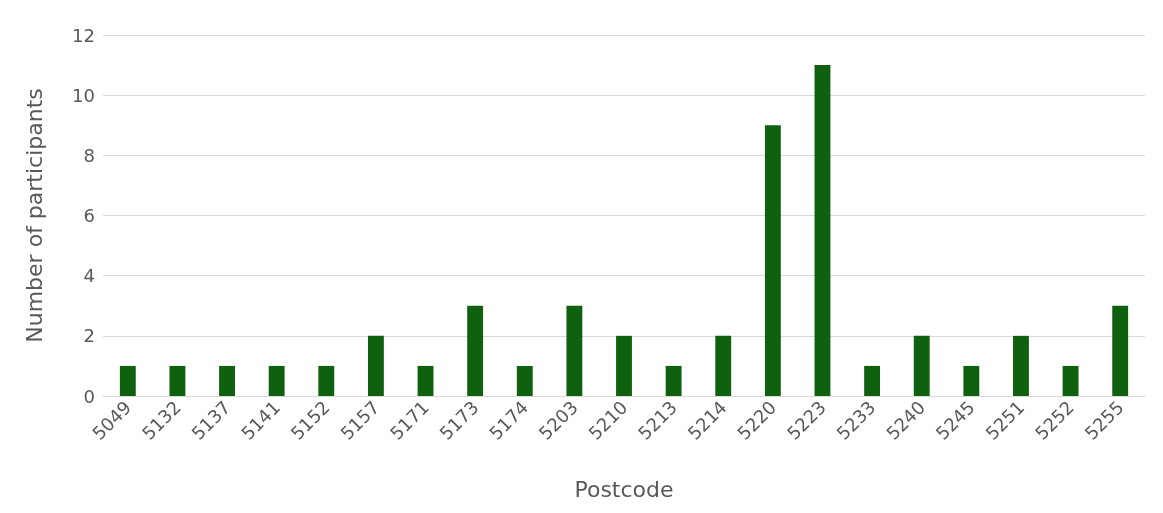 This screenshot has height=513, width=1163. What do you see at coordinates (89, 336) in the screenshot?
I see `y-tick-label: 2` at bounding box center [89, 336].